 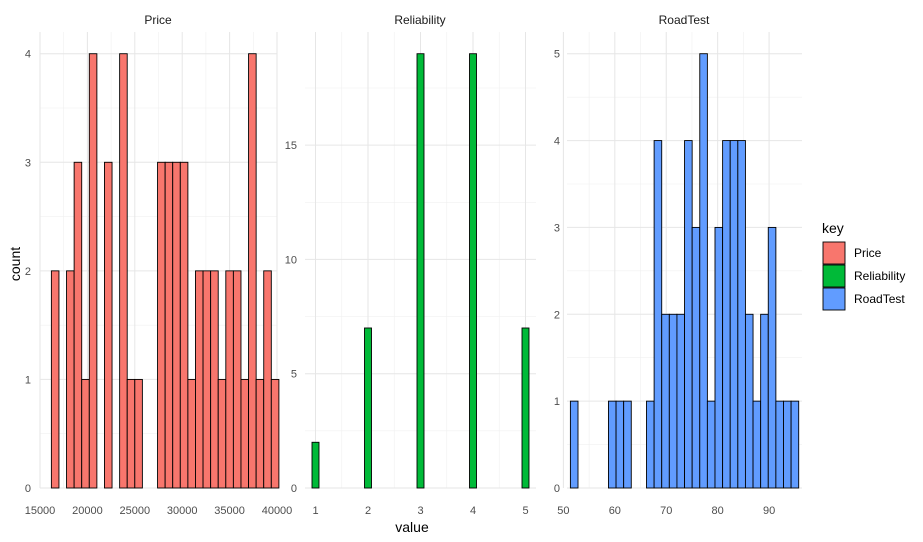 What do you see at coordinates (315, 511) in the screenshot?
I see `x-tick-label: 1` at bounding box center [315, 511].